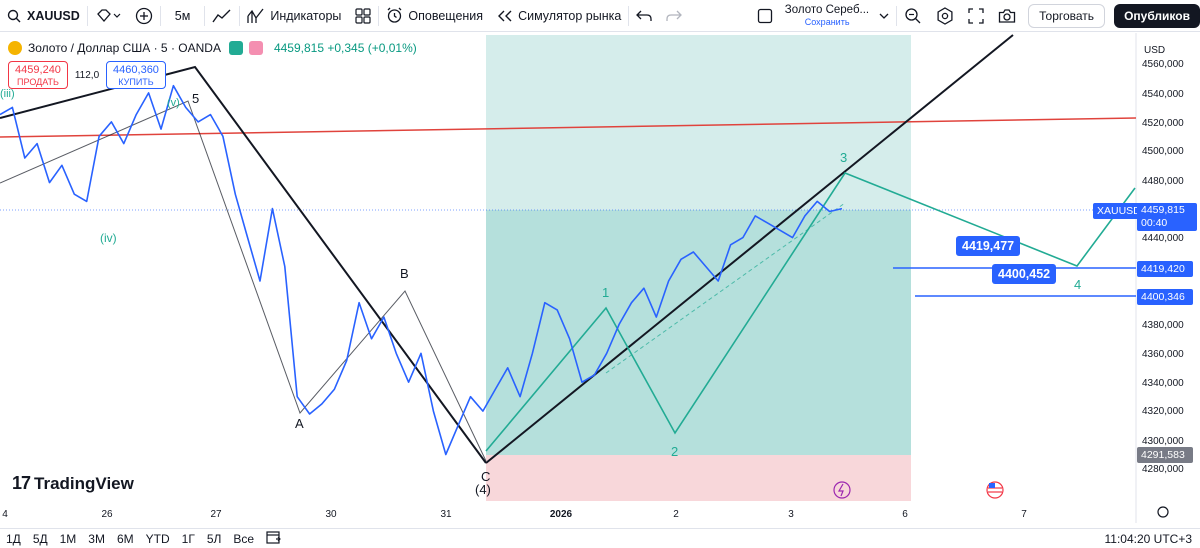  I want to click on y-tick-label: 4540,000, so click(1163, 94).